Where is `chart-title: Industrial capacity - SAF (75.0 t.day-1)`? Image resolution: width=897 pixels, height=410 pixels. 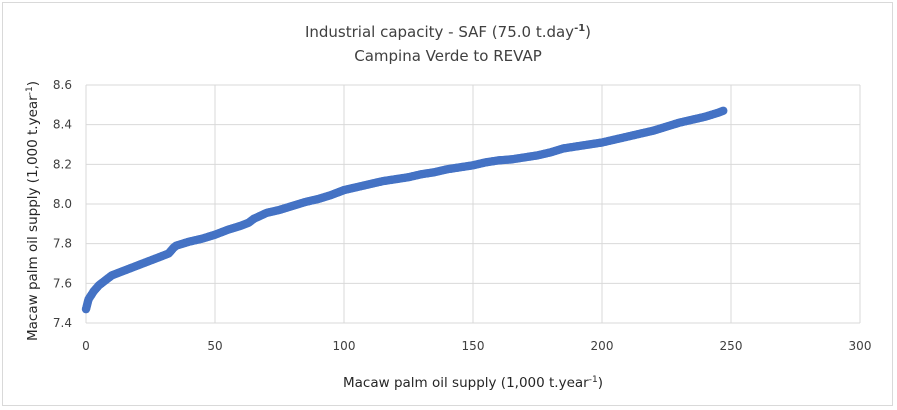
chart-title: Industrial capacity - SAF (75.0 t.day-1) is located at coordinates (448, 32).